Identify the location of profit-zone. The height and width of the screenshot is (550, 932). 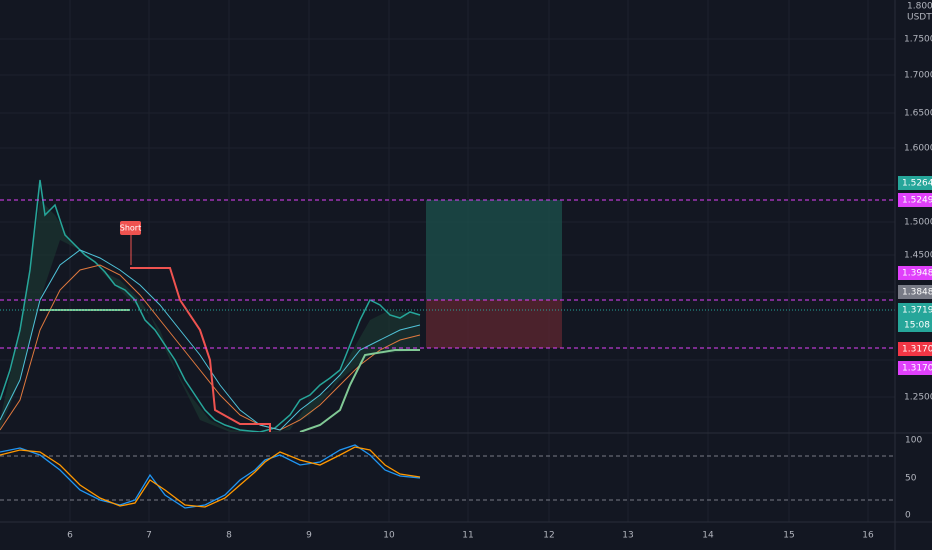
(494, 250).